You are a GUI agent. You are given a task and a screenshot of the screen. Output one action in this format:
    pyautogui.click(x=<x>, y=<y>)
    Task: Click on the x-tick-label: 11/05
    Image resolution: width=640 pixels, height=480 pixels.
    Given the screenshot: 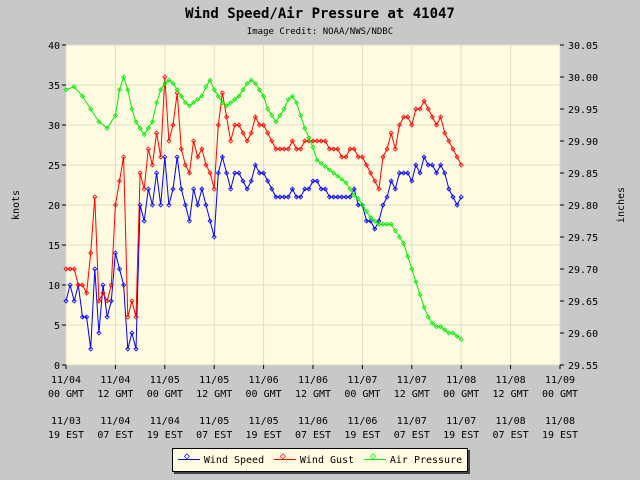 What is the action you would take?
    pyautogui.click(x=214, y=421)
    